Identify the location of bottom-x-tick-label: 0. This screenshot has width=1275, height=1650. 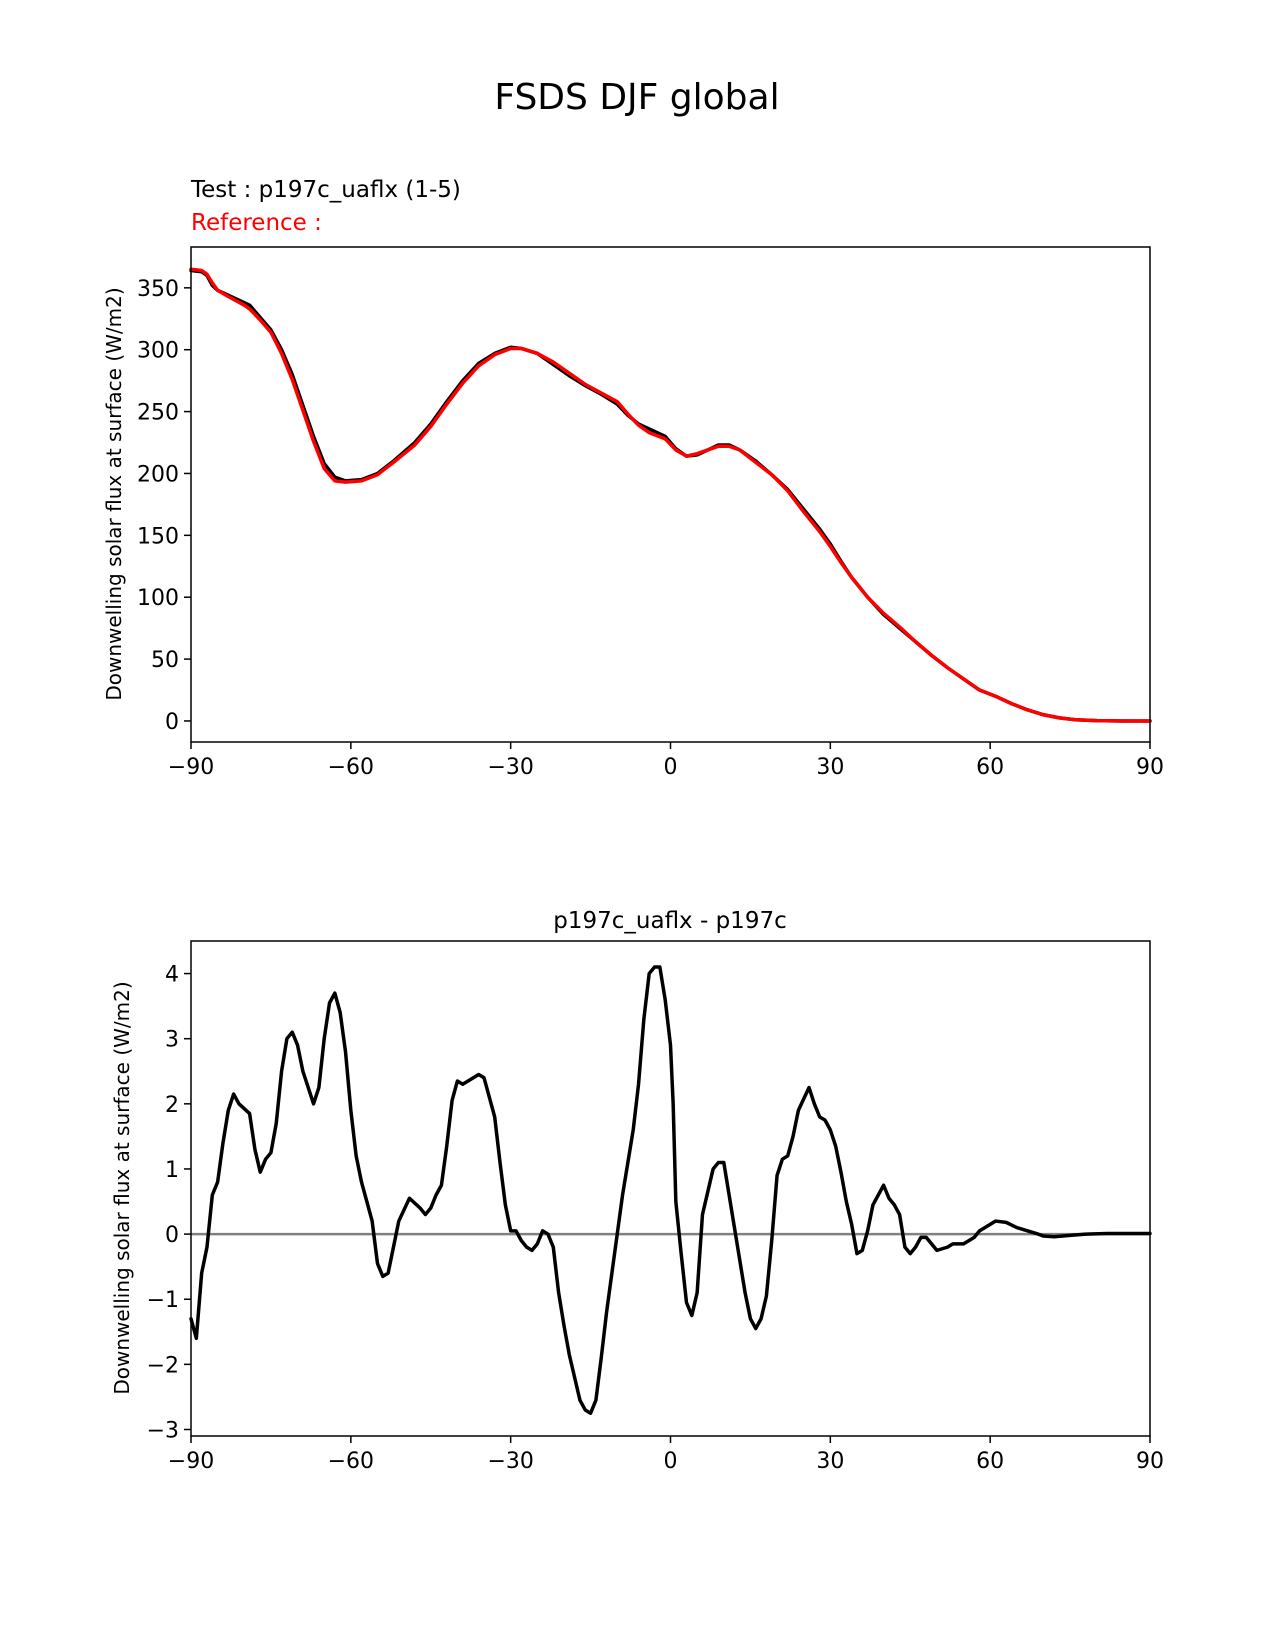
(671, 1461).